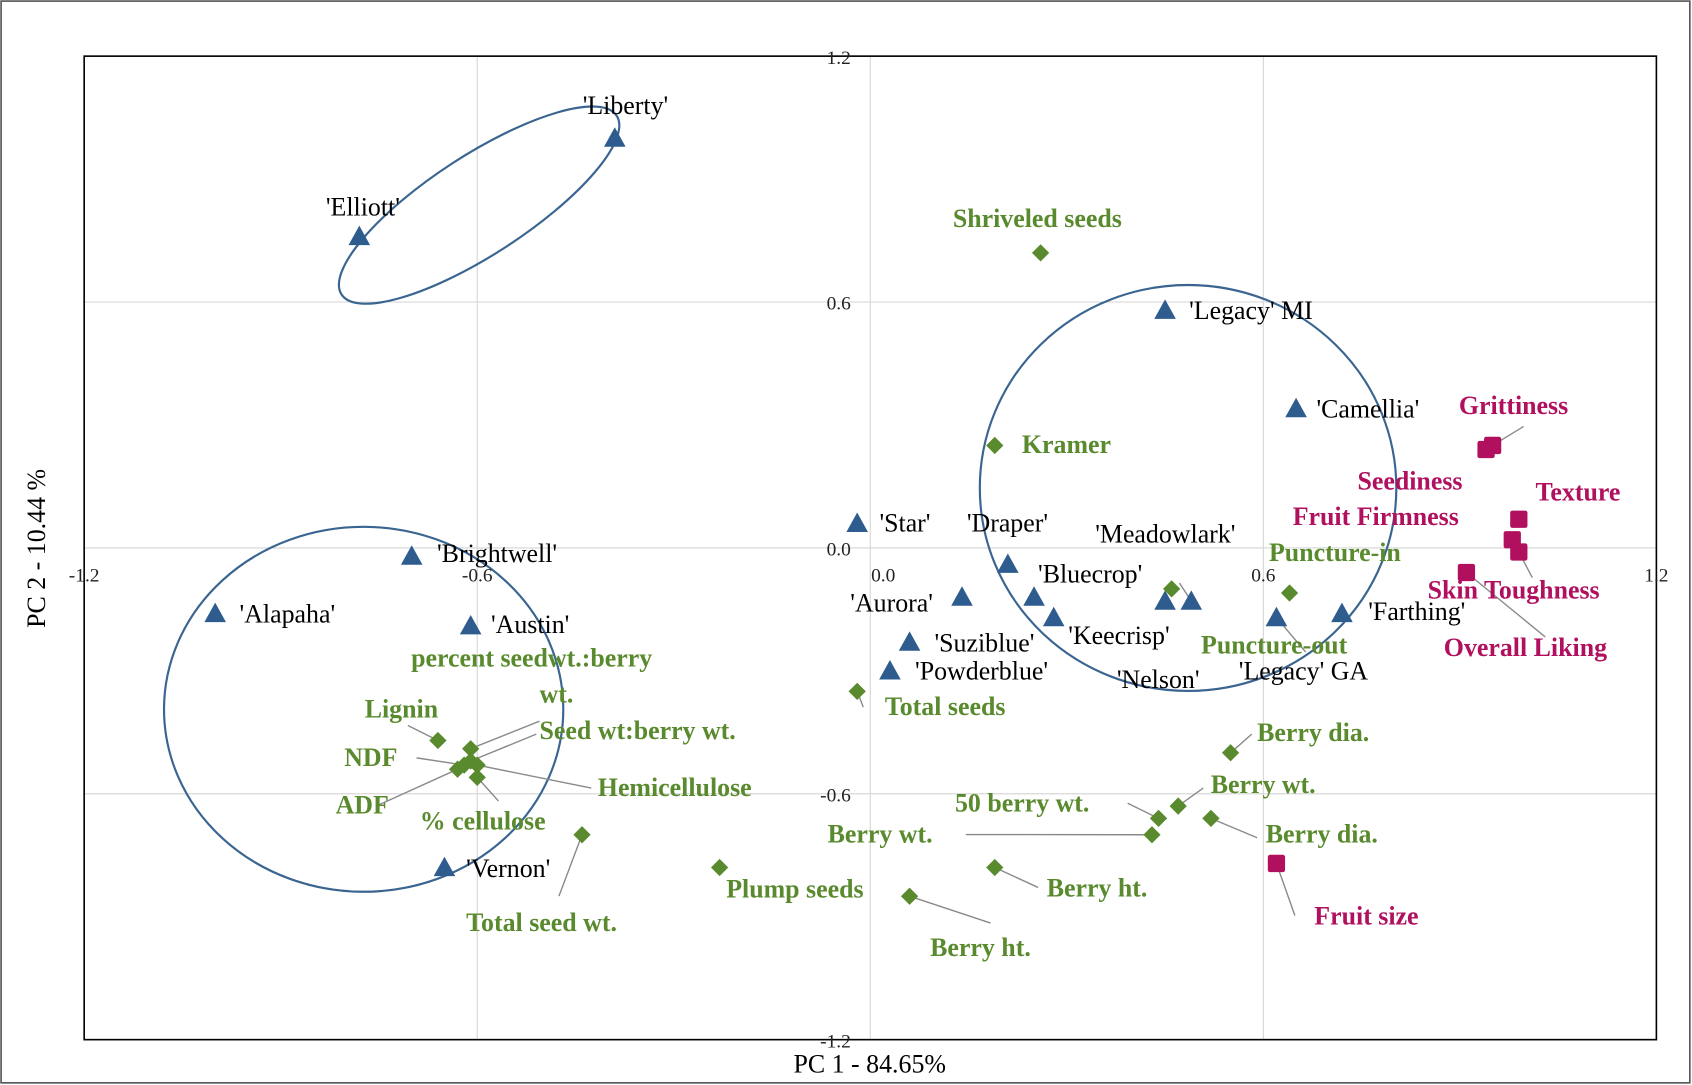 The image size is (1692, 1085). Describe the element at coordinates (675, 787) in the screenshot. I see `point-label: Hemicellulose` at that location.